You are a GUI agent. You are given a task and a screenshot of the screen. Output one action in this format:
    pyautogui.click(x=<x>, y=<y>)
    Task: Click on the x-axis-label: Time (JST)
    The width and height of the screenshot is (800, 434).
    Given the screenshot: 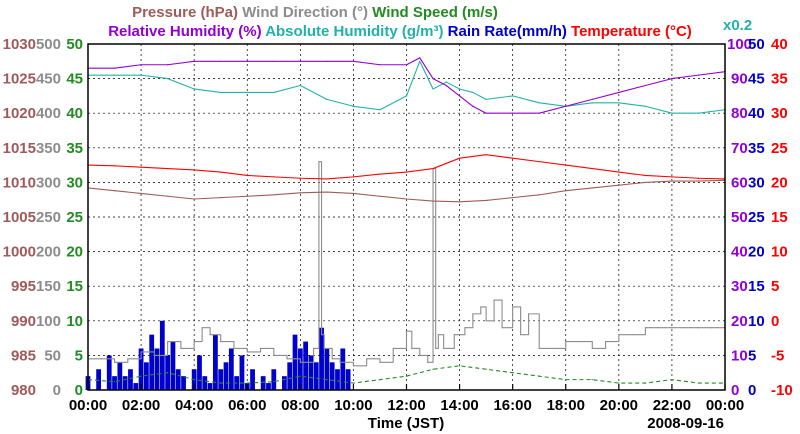 What is the action you would take?
    pyautogui.click(x=406, y=423)
    